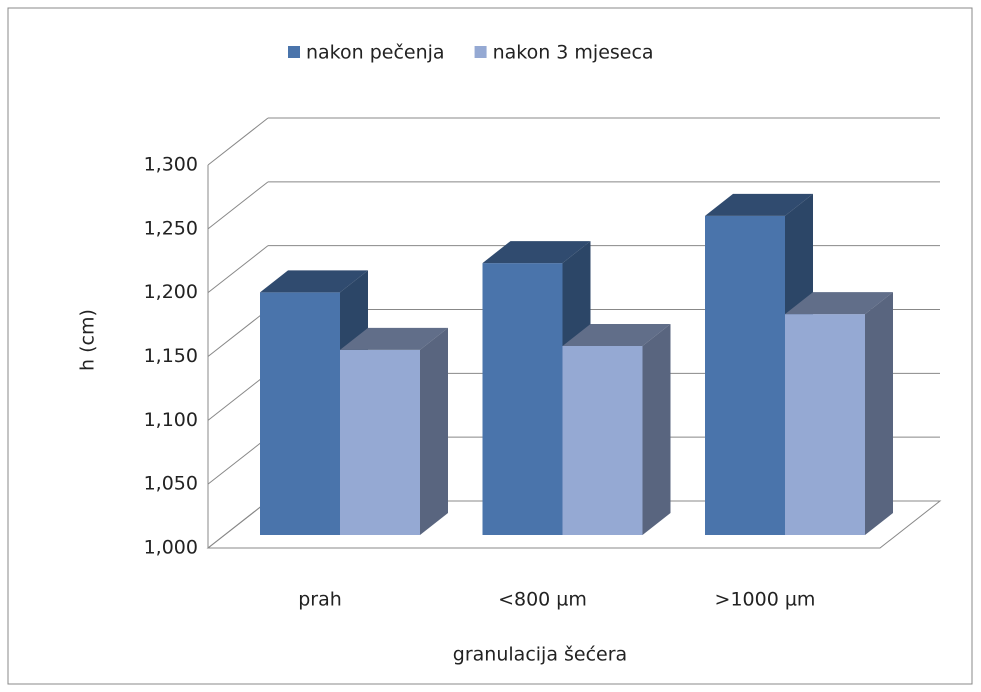 The image size is (981, 692). I want to click on x-tick-label: prah, so click(320, 600).